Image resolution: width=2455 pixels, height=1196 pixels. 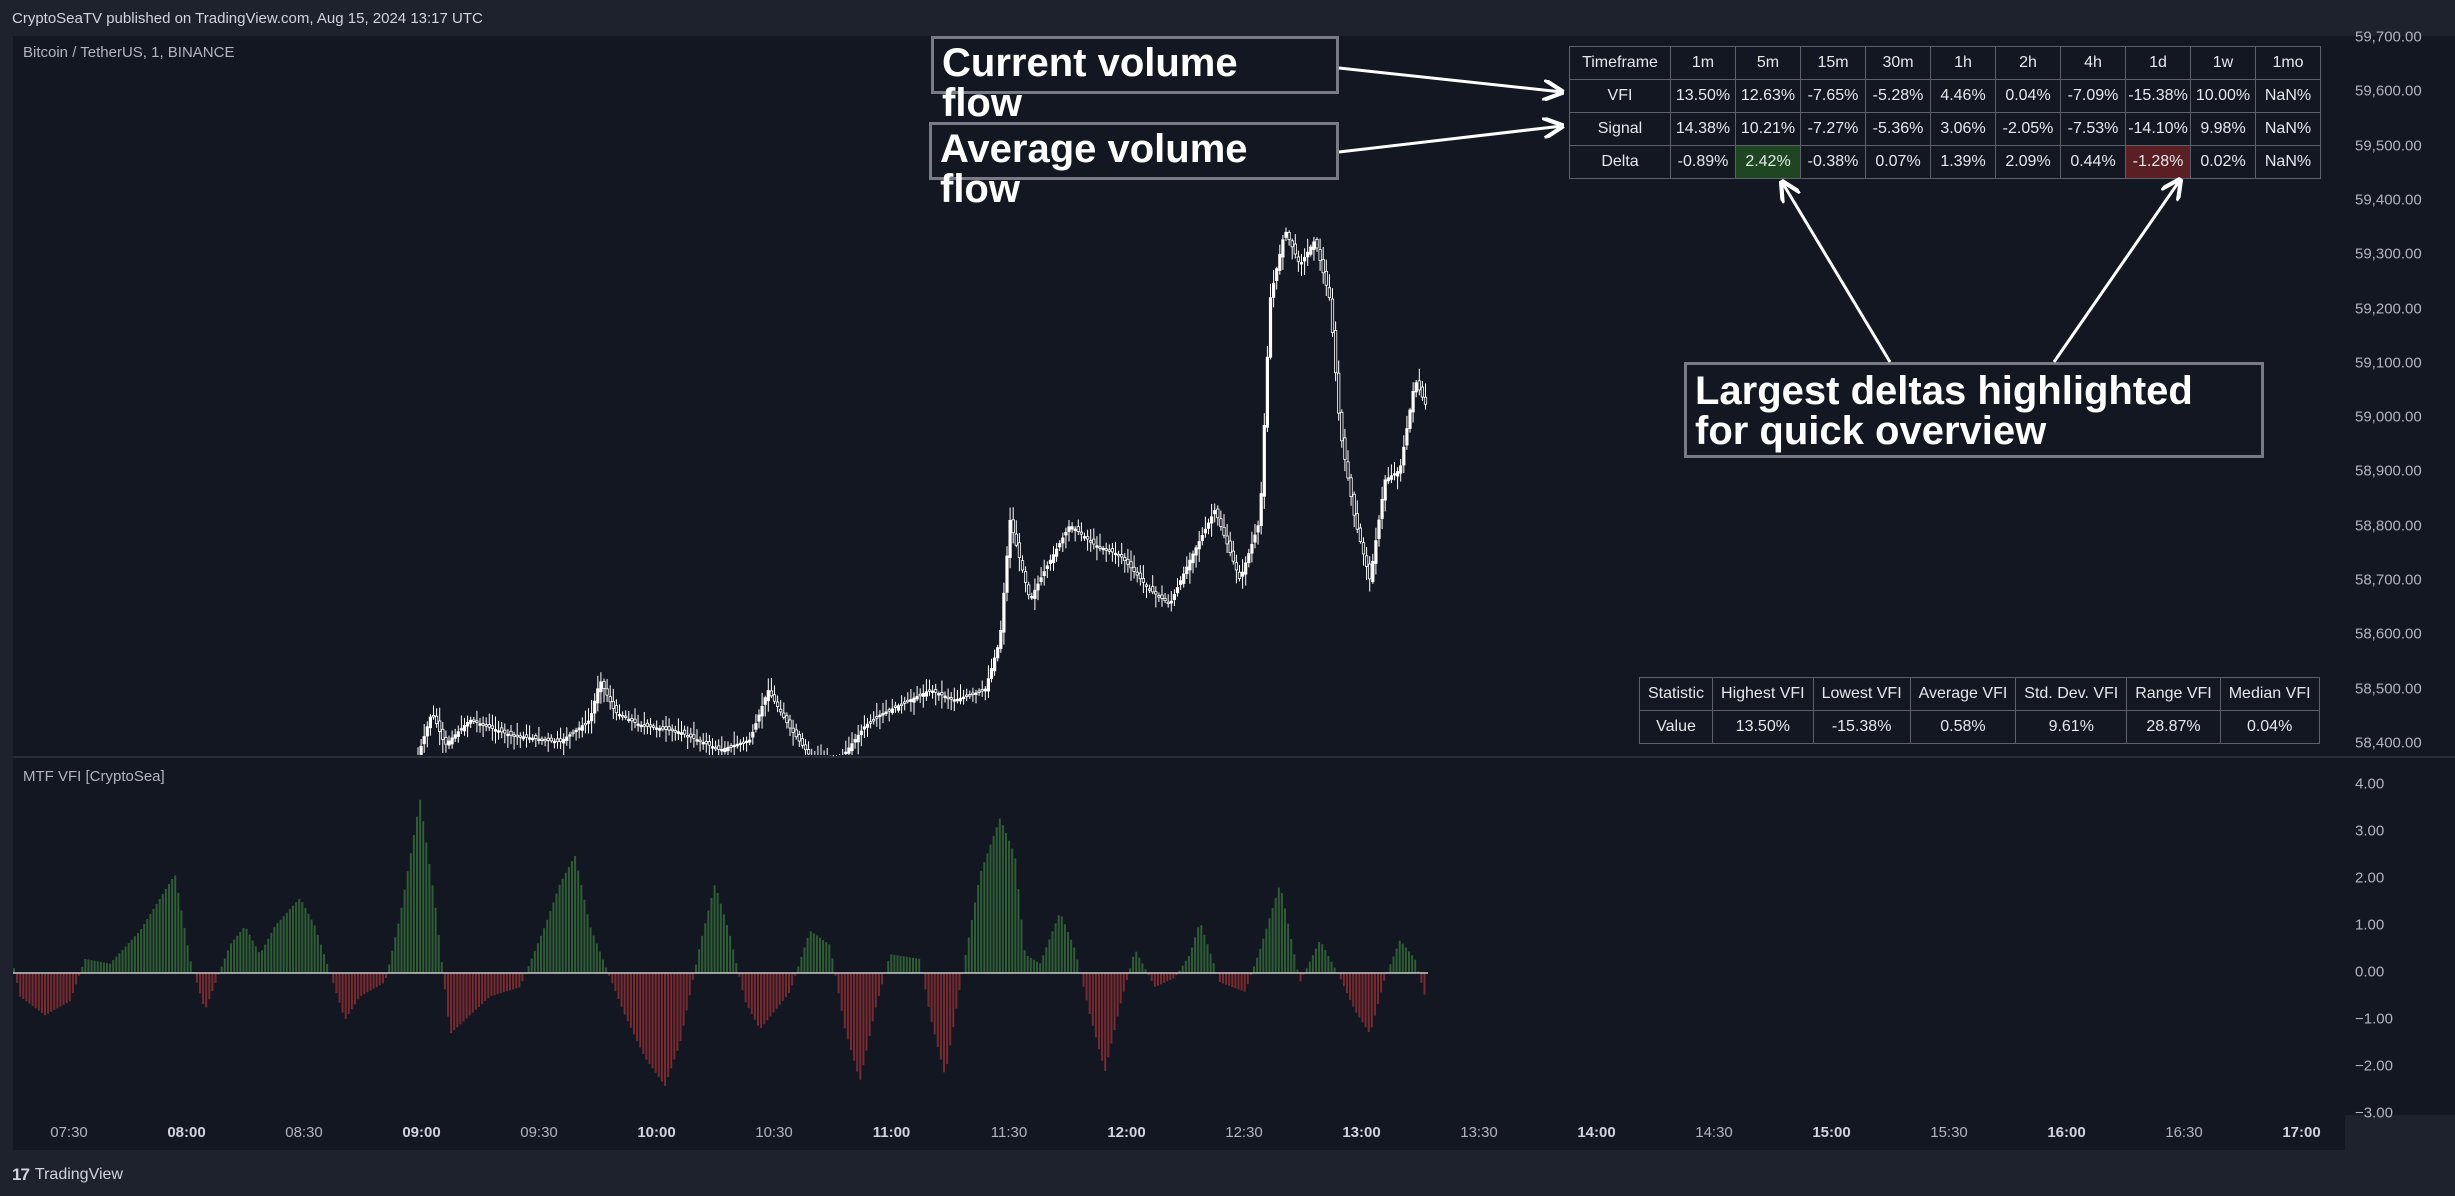 I want to click on price-axis-label: 59,500.00, so click(x=2388, y=146).